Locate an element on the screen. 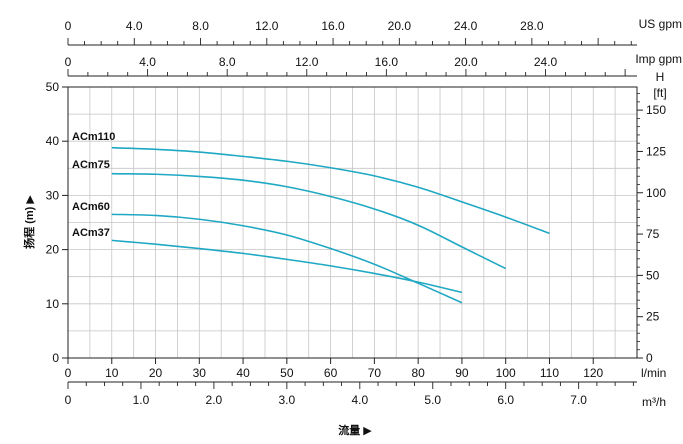 The width and height of the screenshot is (683, 444). series-line-acm110 is located at coordinates (330, 190).